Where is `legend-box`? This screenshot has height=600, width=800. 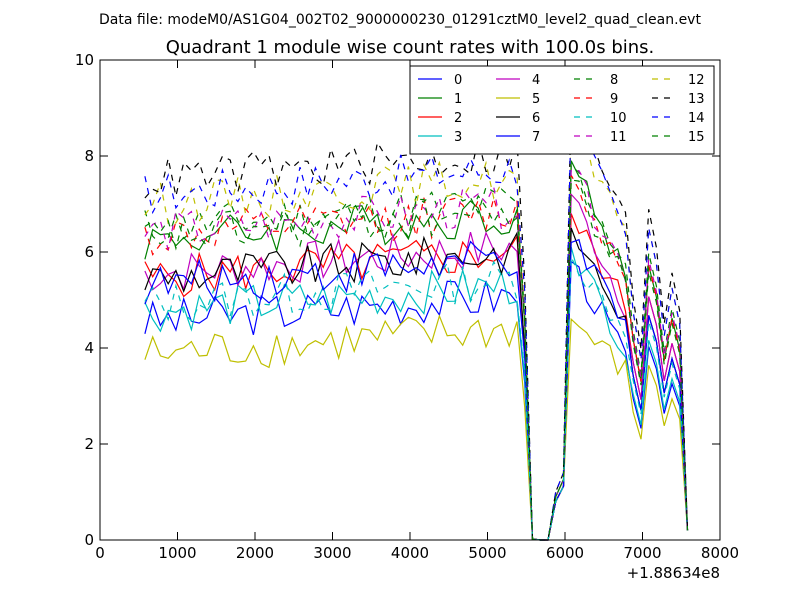
legend-box is located at coordinates (562, 110).